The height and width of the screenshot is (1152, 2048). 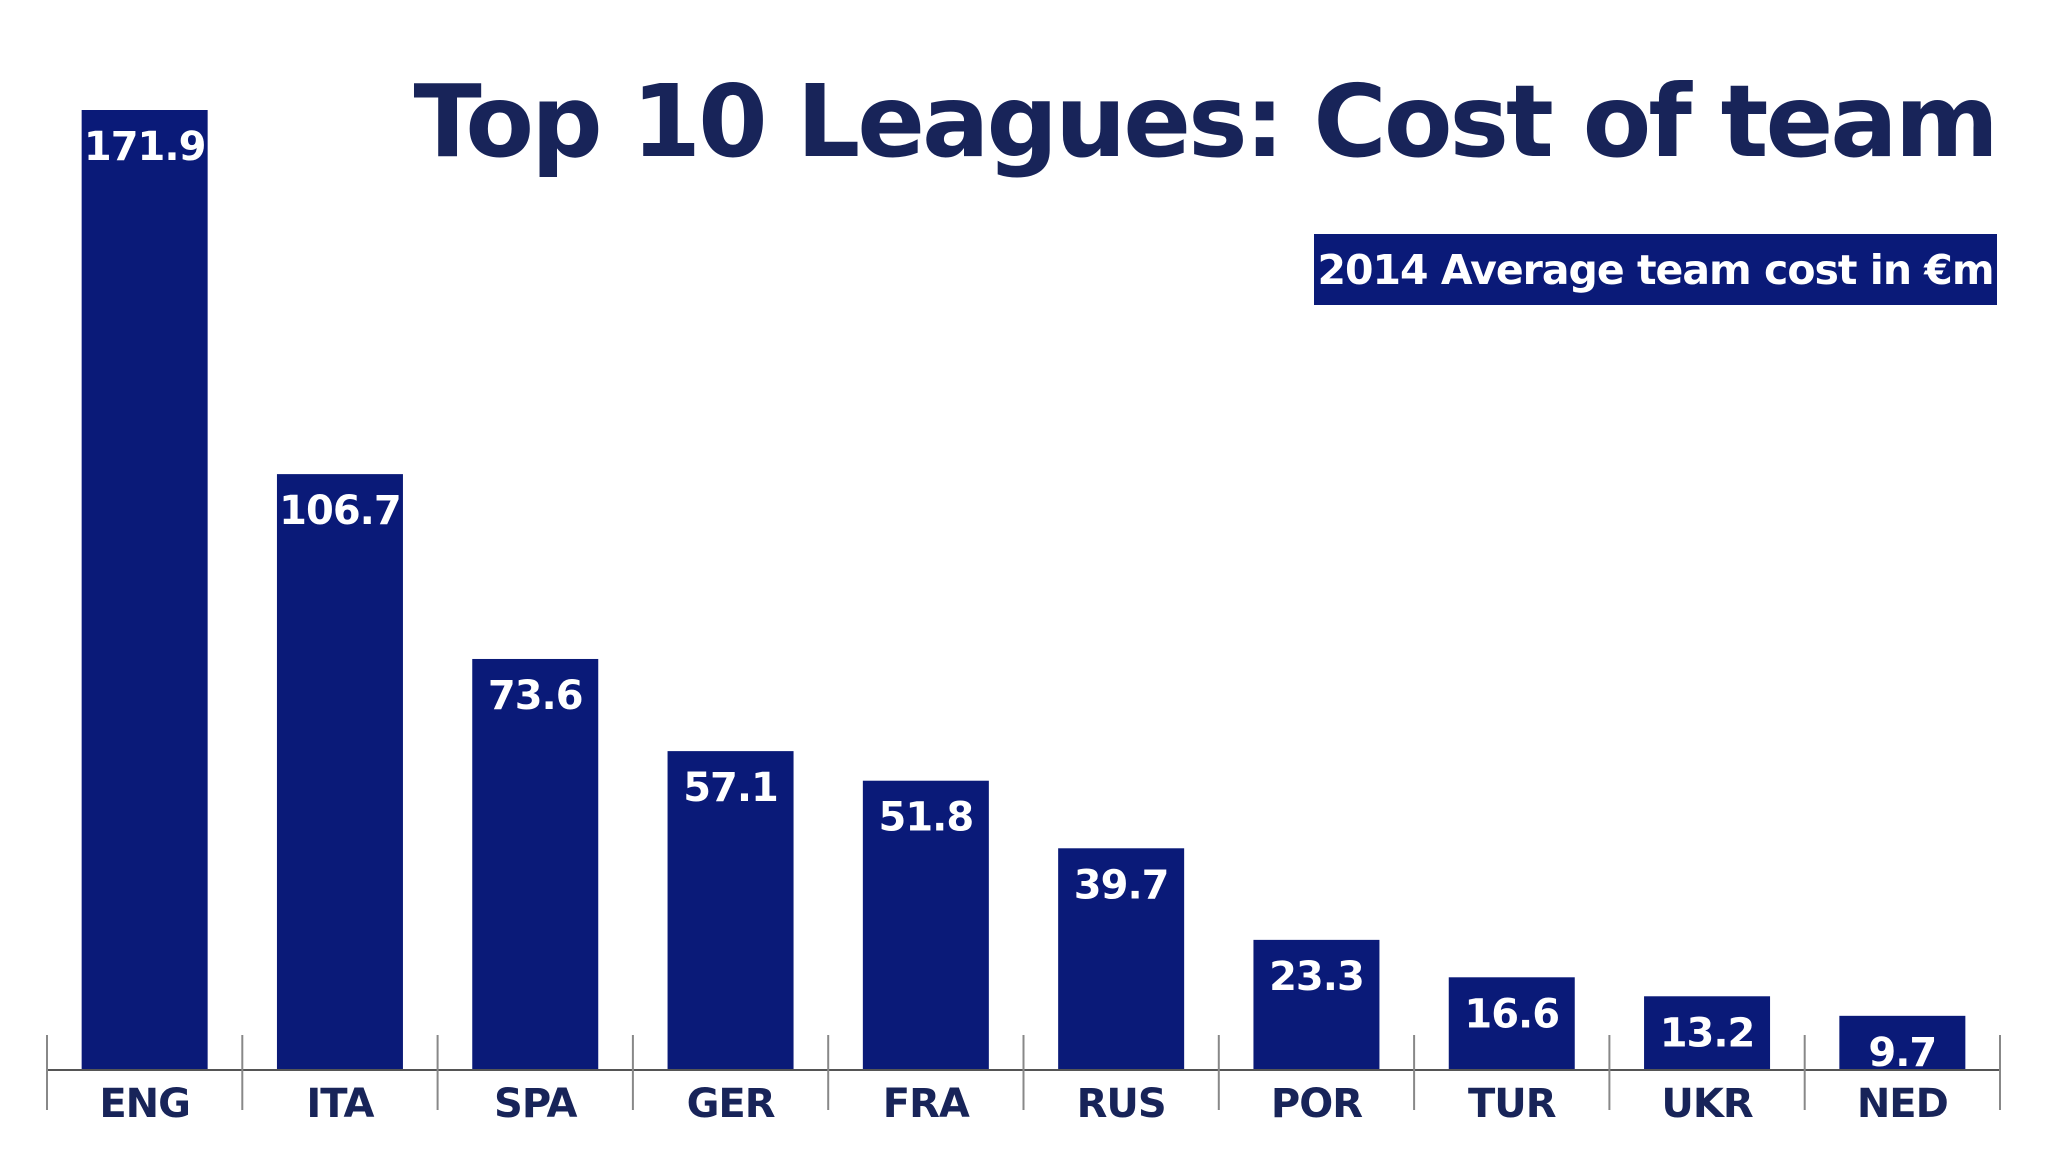 I want to click on x-tick-label: UKR, so click(x=1706, y=1104).